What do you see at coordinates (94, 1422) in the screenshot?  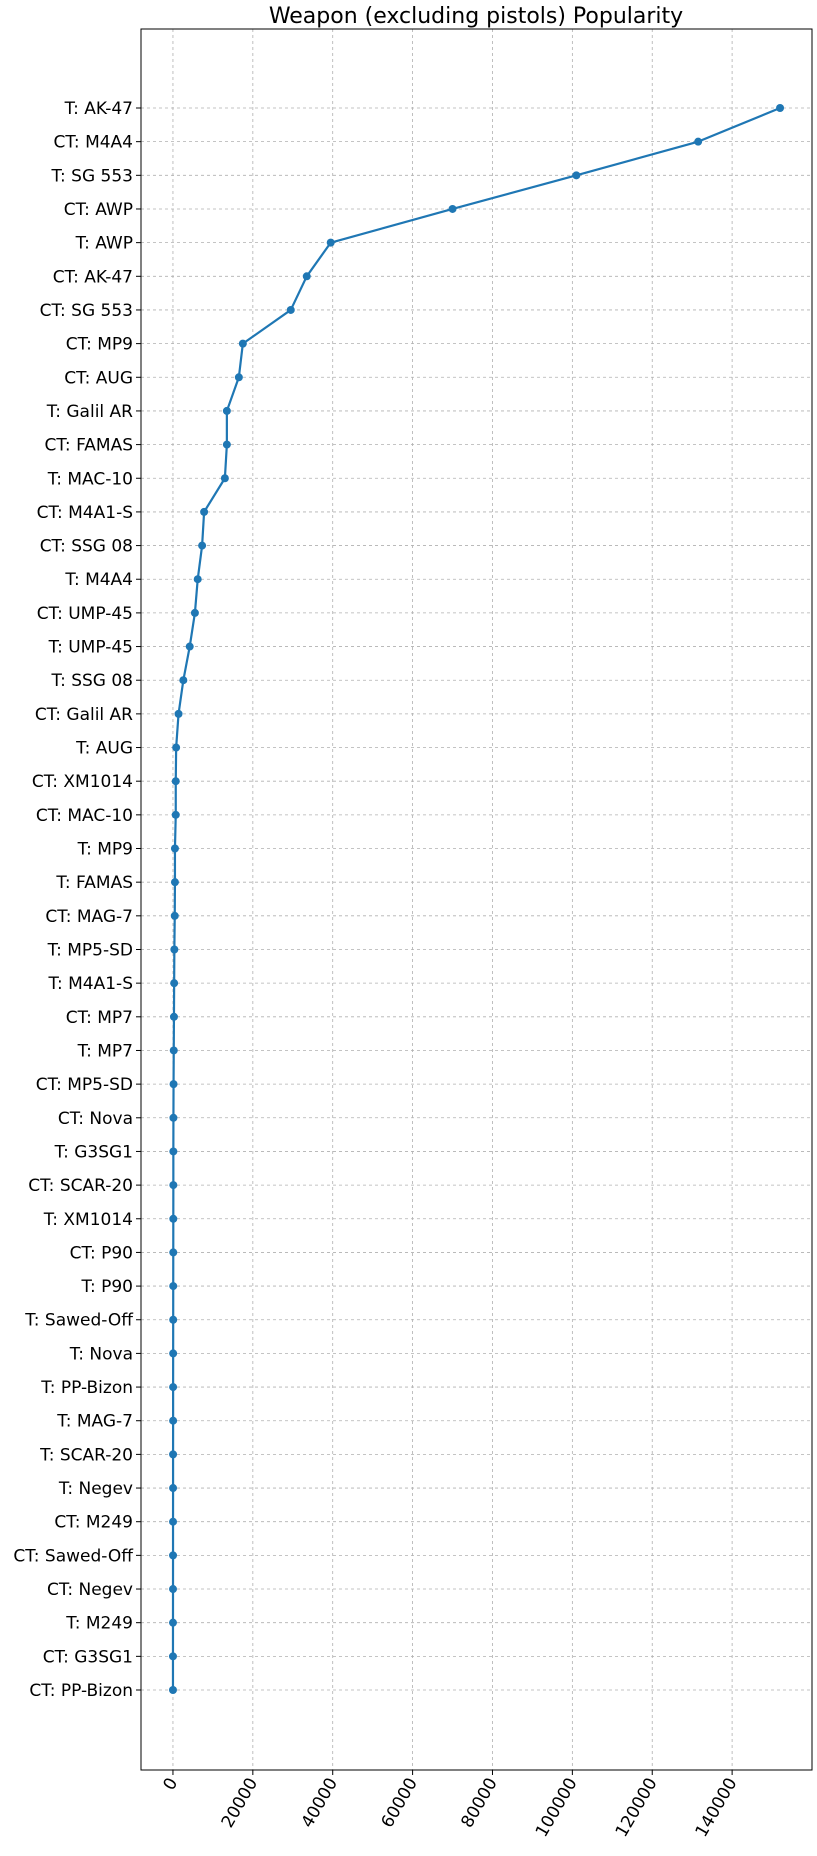 I see `y-tick-label: T: MAG-7` at bounding box center [94, 1422].